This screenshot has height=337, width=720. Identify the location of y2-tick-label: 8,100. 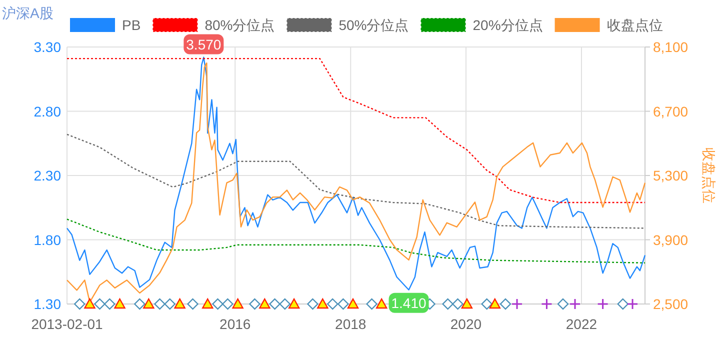
(670, 47).